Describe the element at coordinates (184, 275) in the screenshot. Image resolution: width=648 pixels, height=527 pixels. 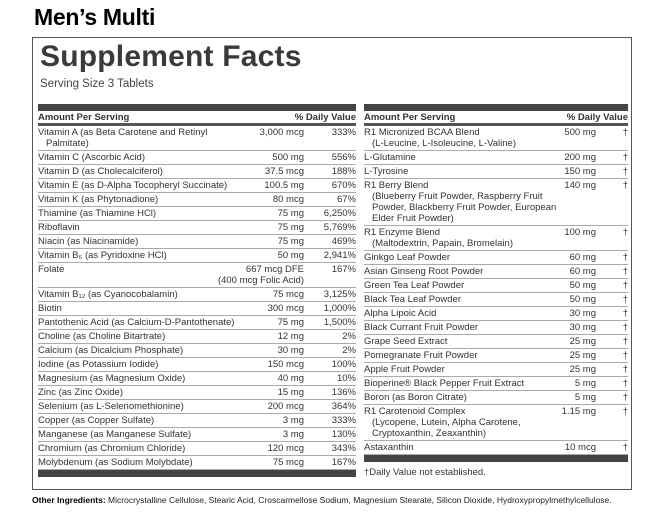
I see `amount: 667 mcg DFE (400 mcg Folic Acid)` at that location.